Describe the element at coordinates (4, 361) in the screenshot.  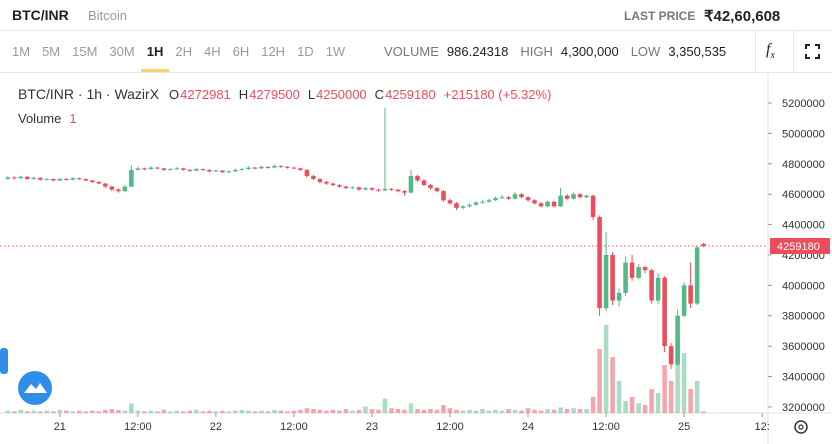
I see `side-tab` at that location.